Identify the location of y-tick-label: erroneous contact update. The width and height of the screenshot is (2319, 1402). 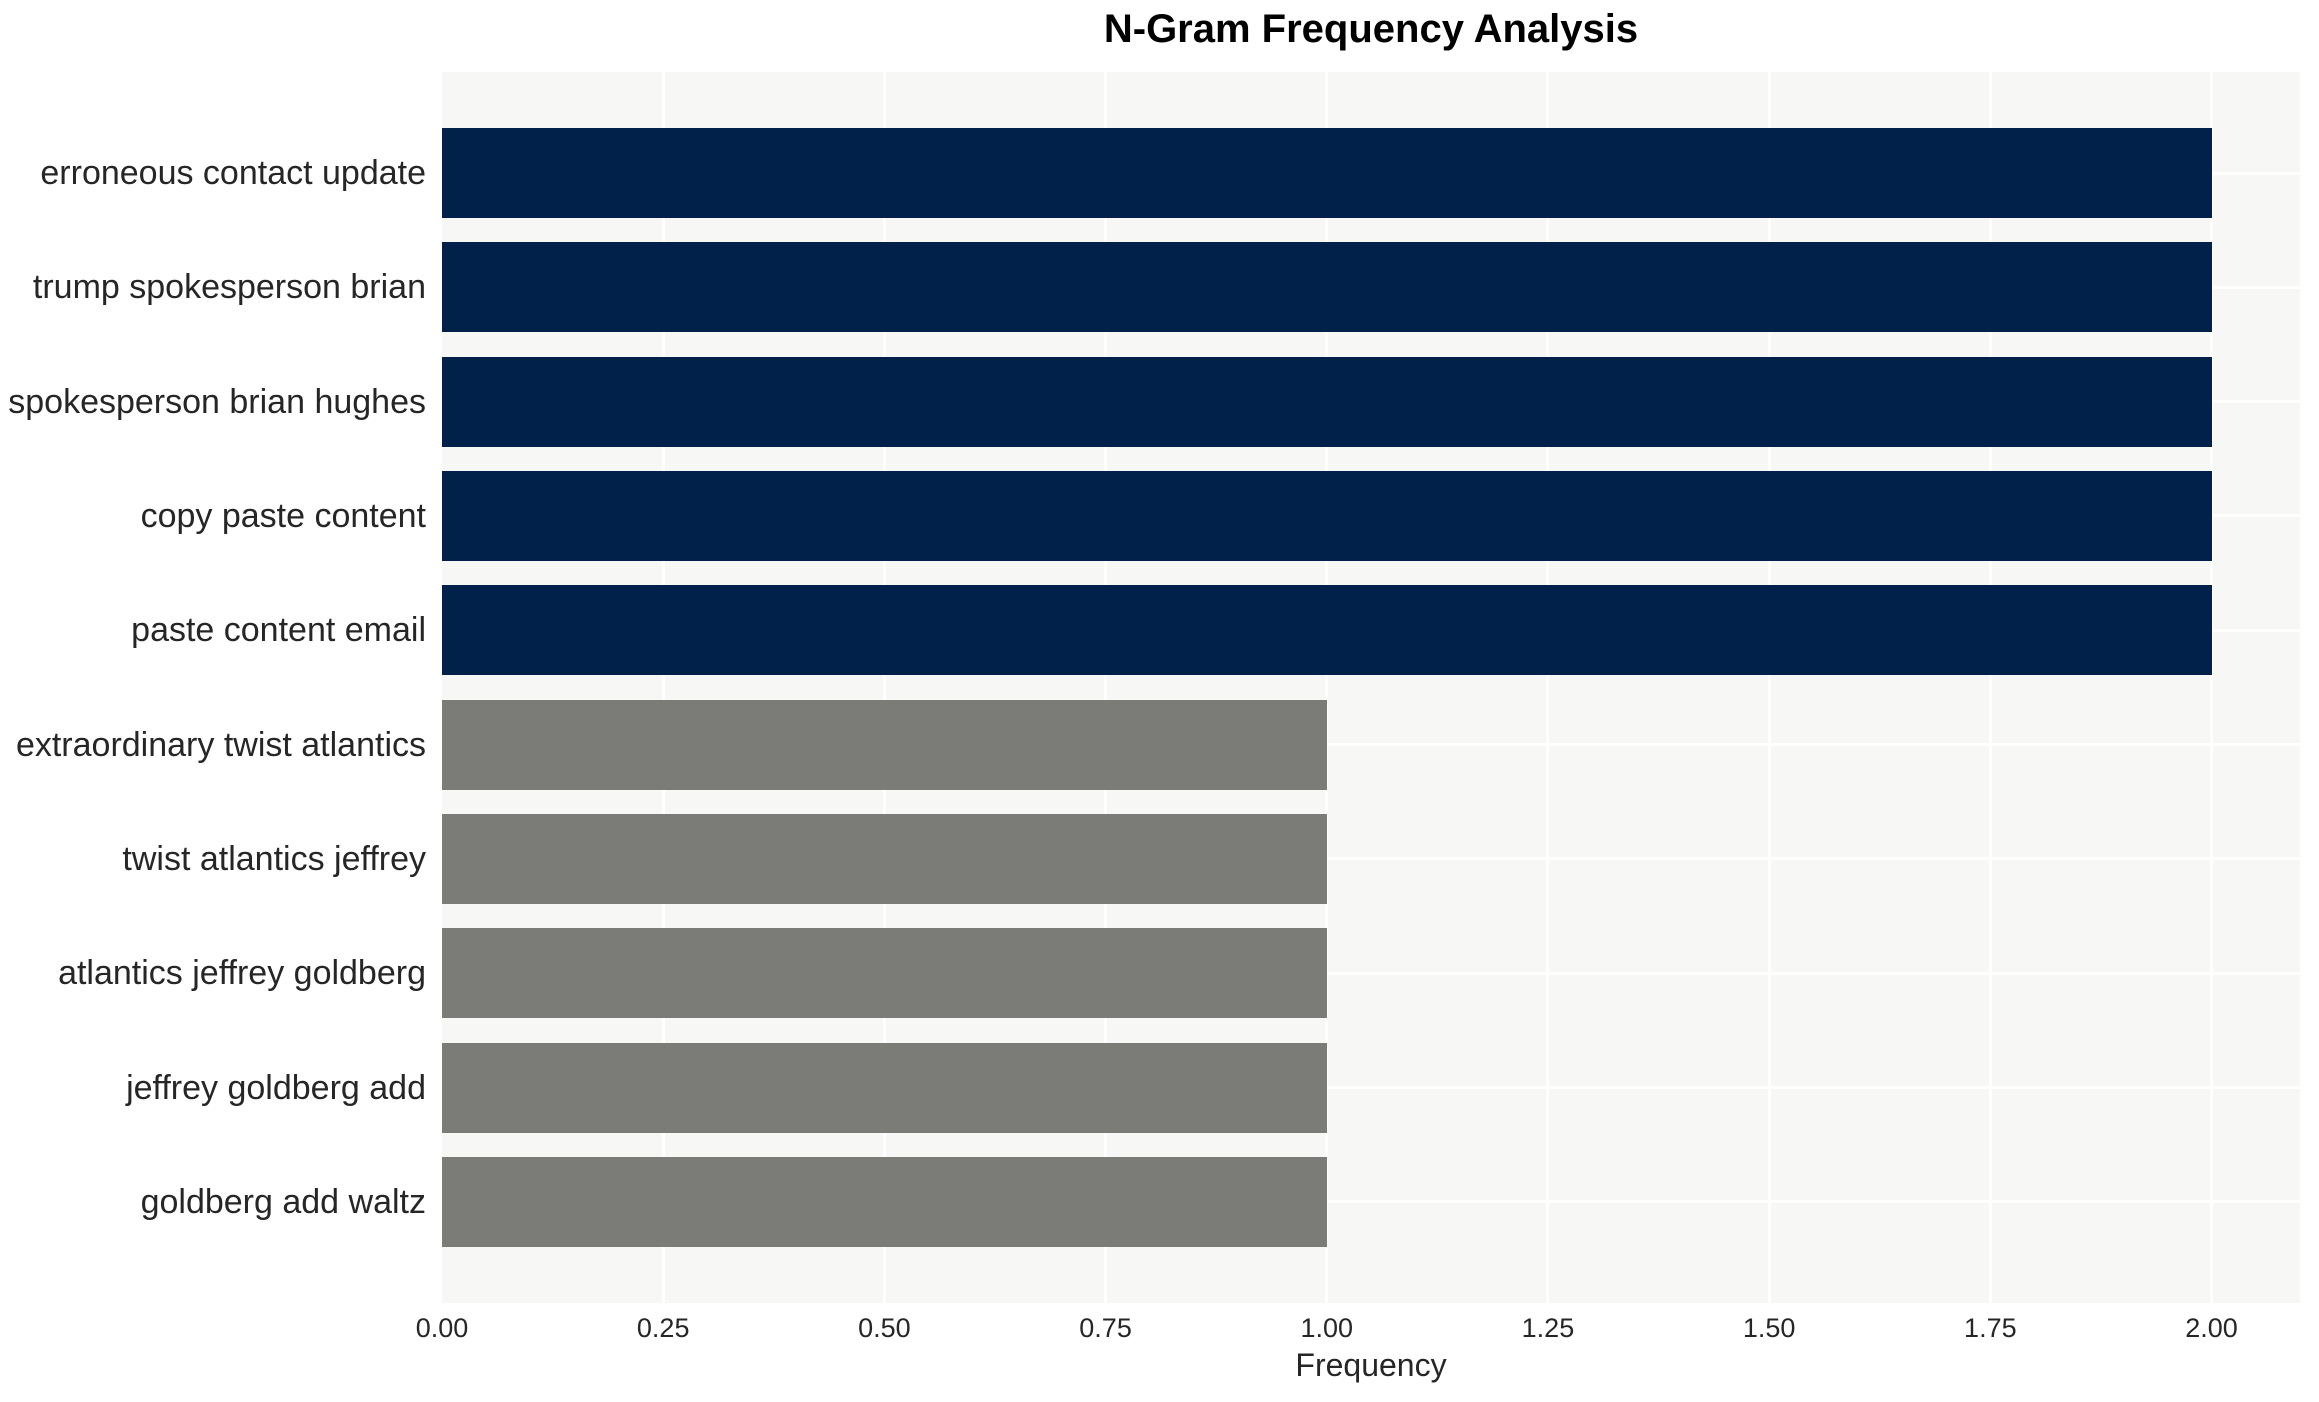
(233, 173).